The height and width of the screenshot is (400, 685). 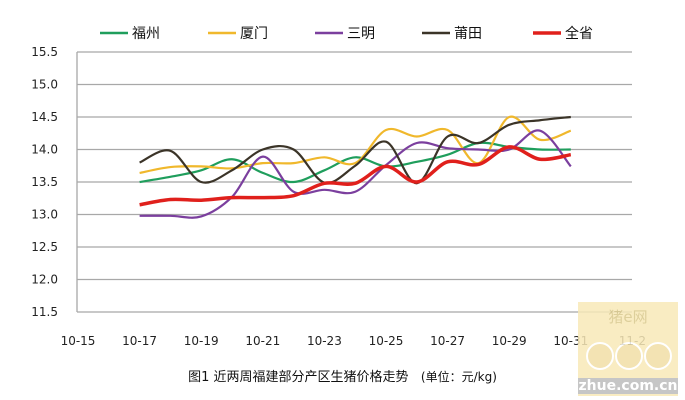 I want to click on zhue-watermark-logo: 猪e网 zhue.com.cn, so click(x=628, y=349).